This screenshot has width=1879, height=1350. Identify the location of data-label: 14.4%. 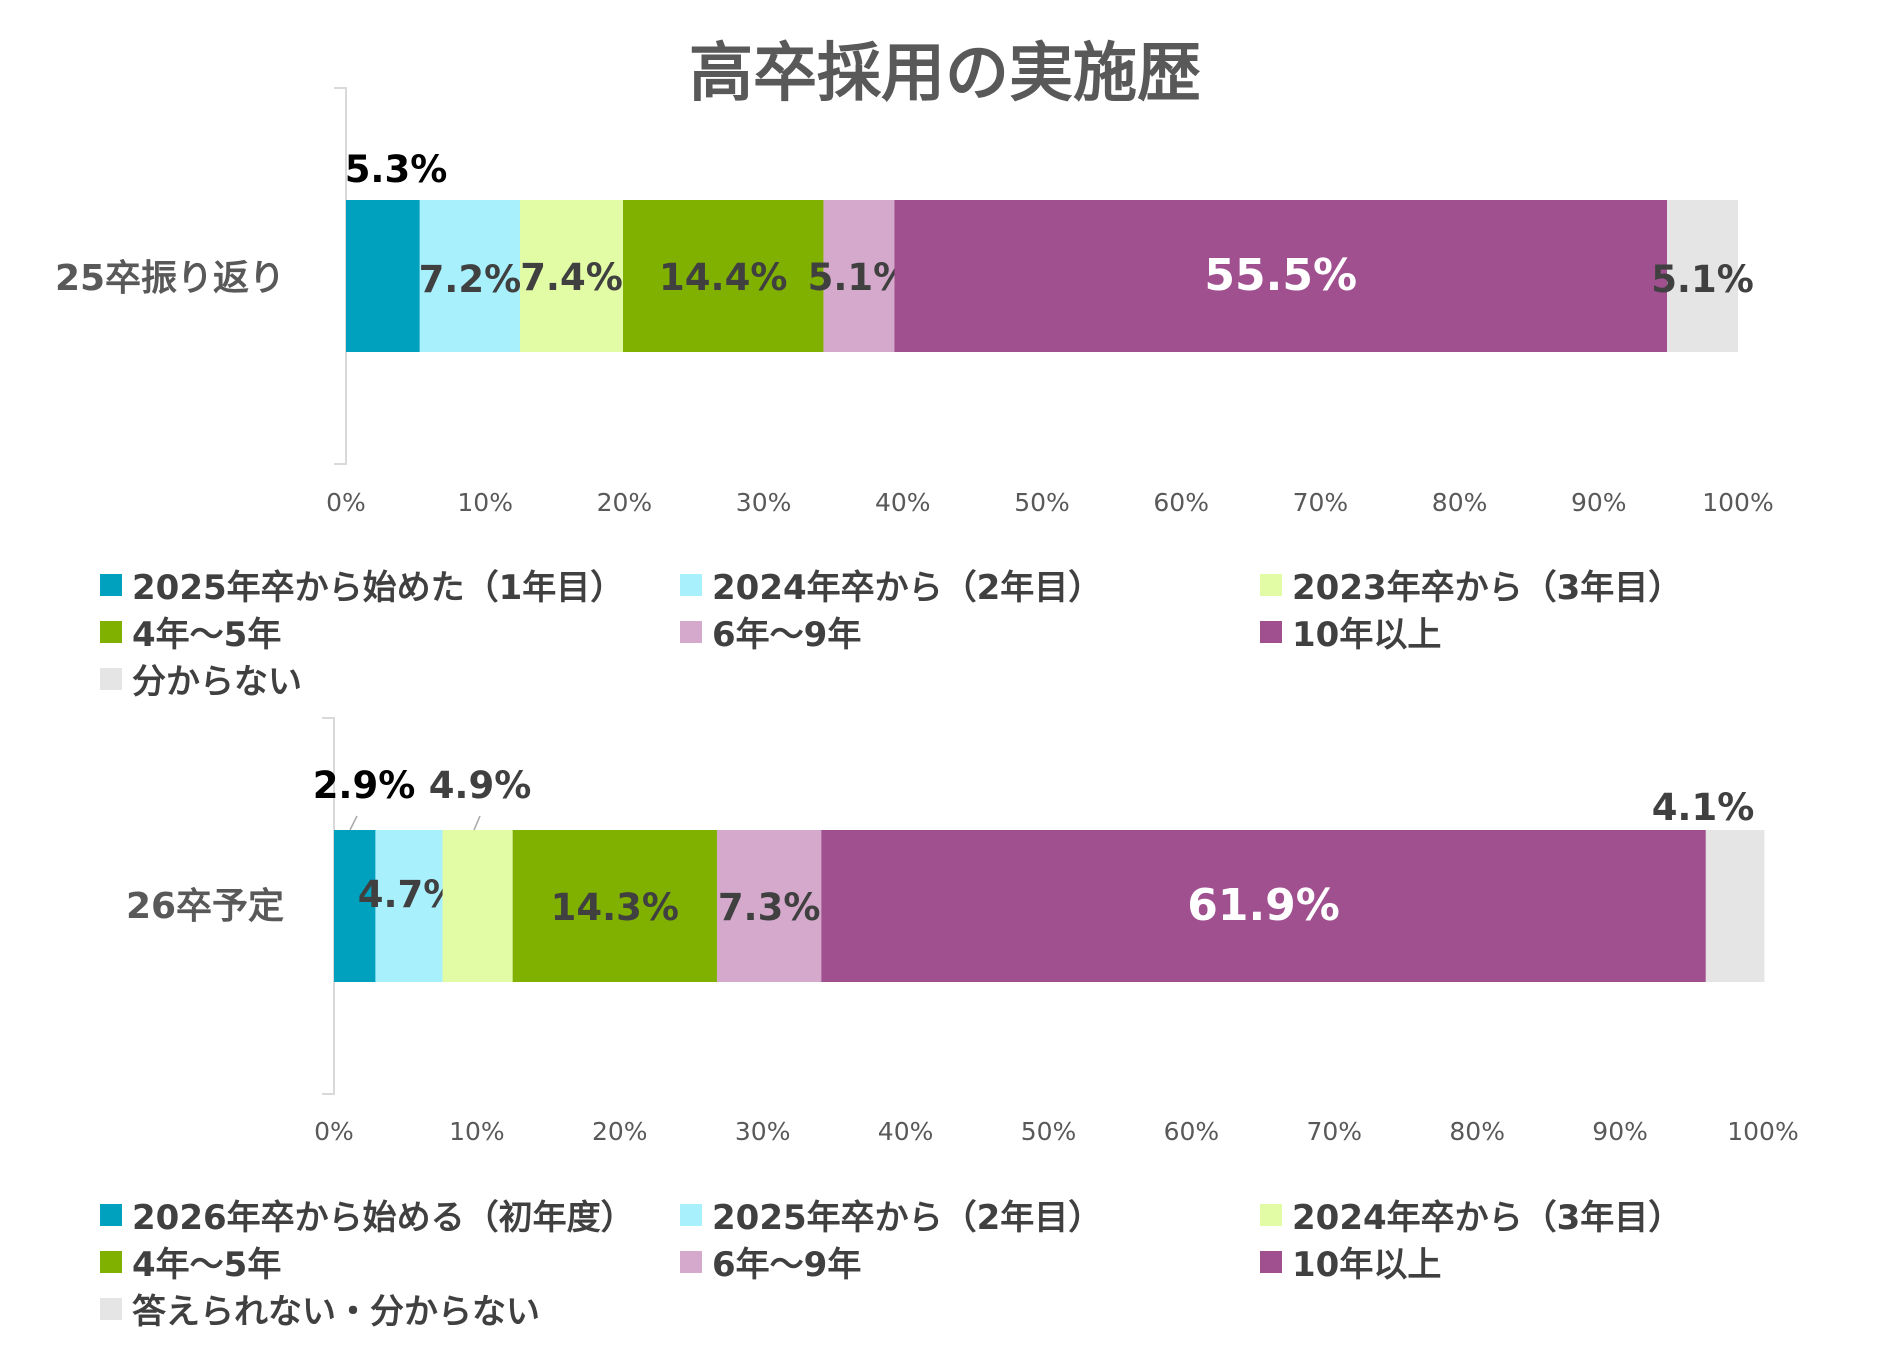
(723, 277).